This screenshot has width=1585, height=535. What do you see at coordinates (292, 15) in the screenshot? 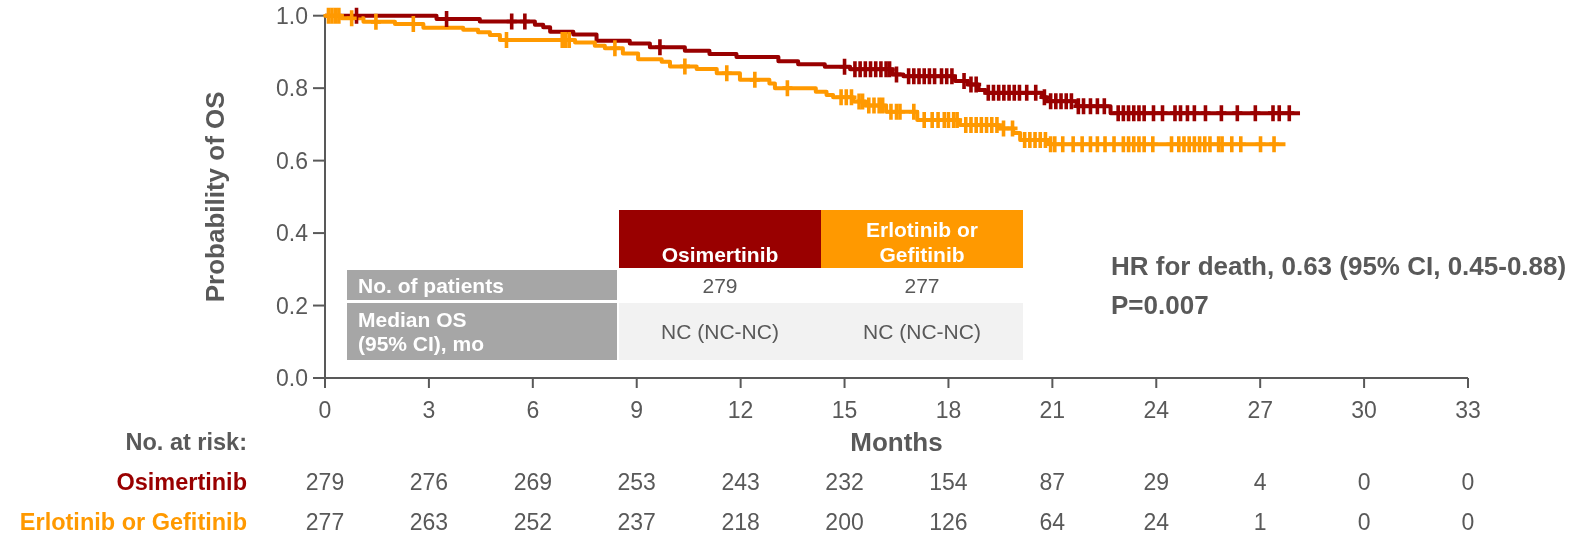
I see `y-tick-label: 1.0` at bounding box center [292, 15].